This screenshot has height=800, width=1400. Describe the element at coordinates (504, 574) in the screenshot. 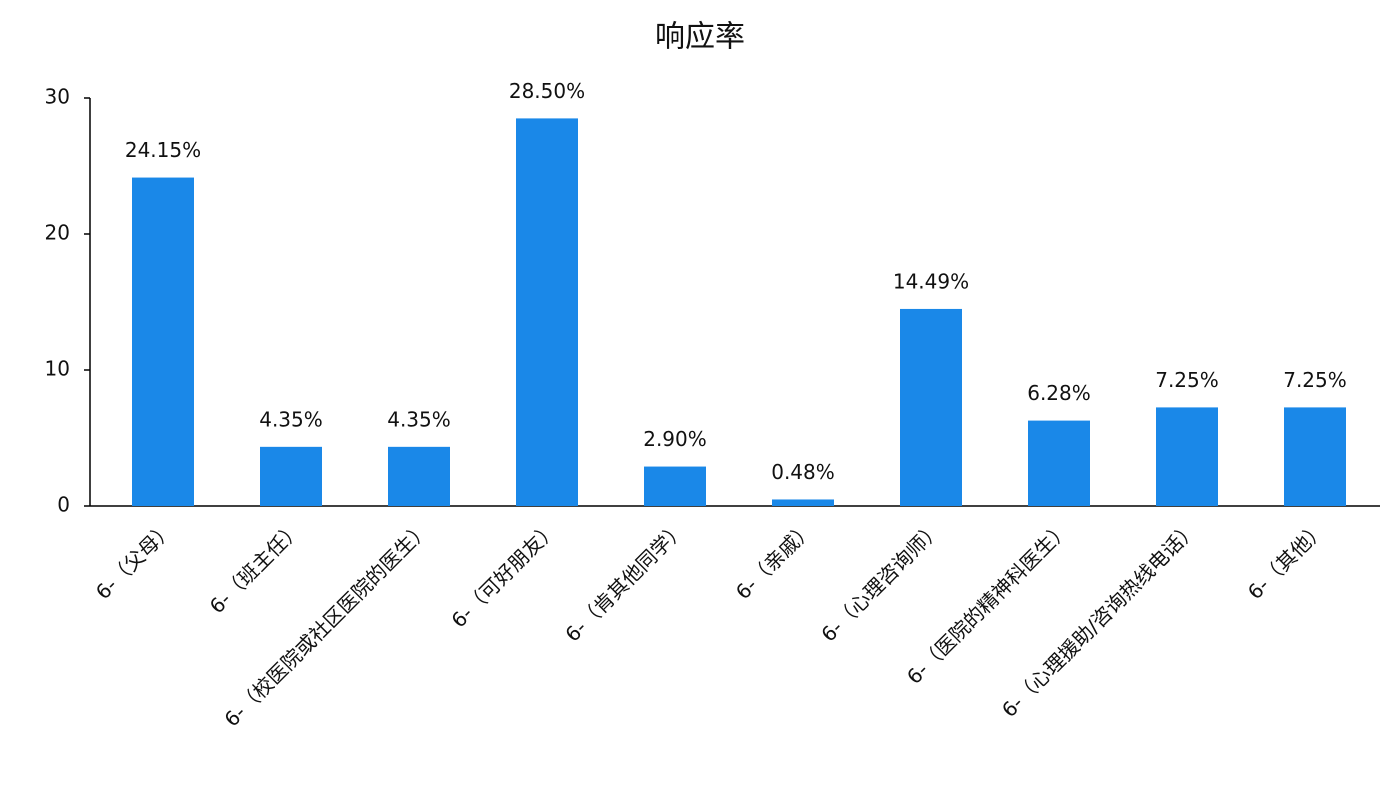

I see `x-tick-label: 6-（可好朋友）` at that location.